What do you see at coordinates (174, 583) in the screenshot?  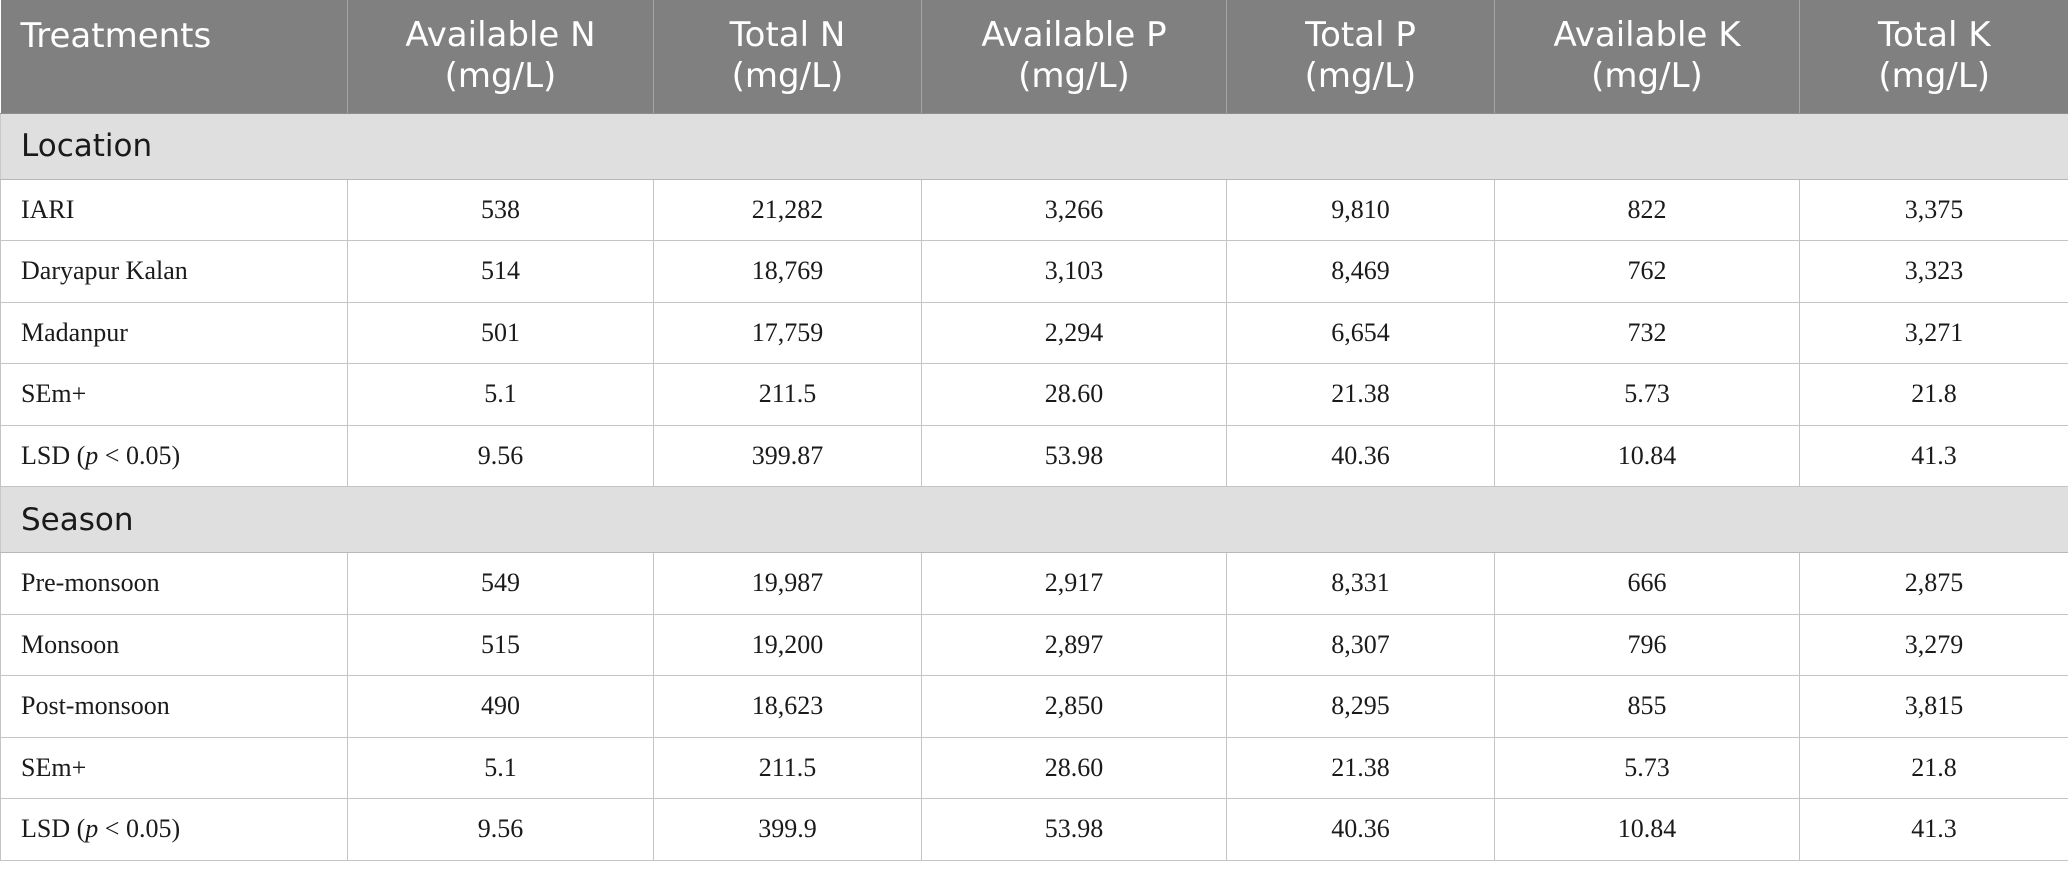 I see `row-label: Pre-monsoon` at bounding box center [174, 583].